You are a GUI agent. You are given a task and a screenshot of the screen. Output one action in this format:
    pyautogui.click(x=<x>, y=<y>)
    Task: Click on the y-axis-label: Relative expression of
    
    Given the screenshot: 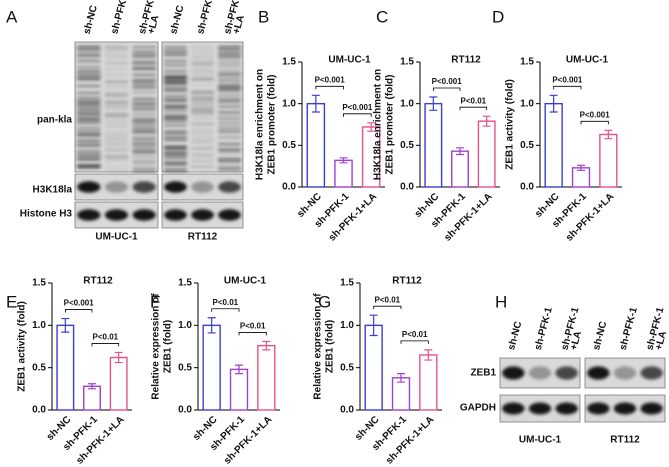 What is the action you would take?
    pyautogui.click(x=156, y=346)
    